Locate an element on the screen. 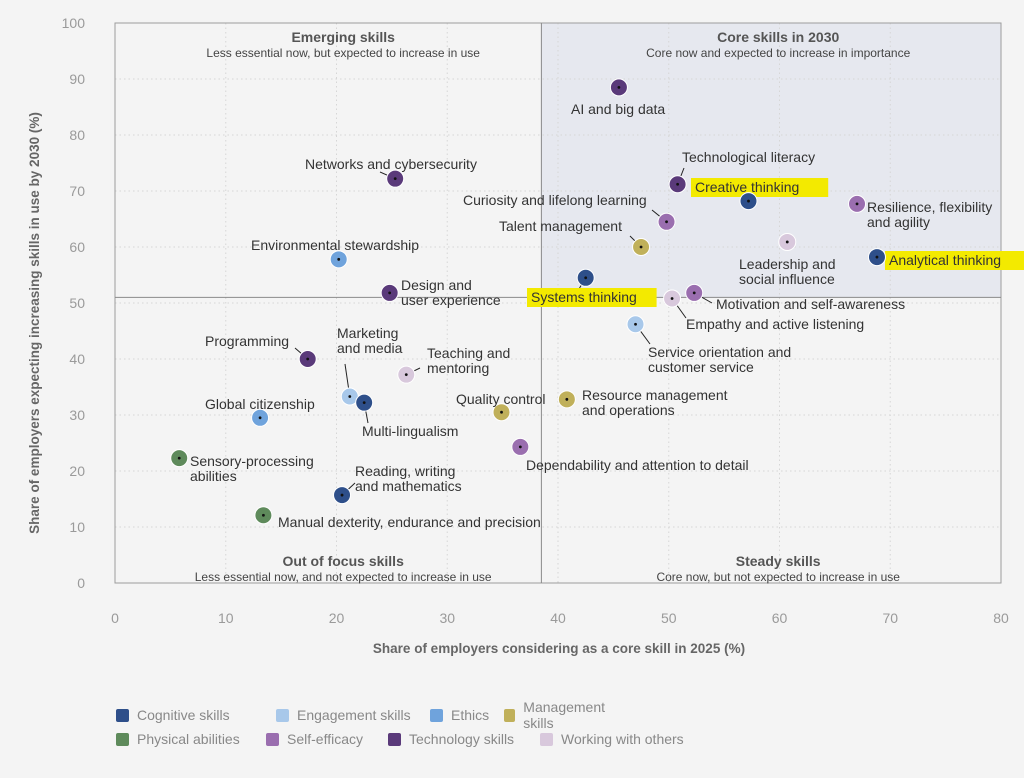  legend-label: Self-efficacy is located at coordinates (325, 739).